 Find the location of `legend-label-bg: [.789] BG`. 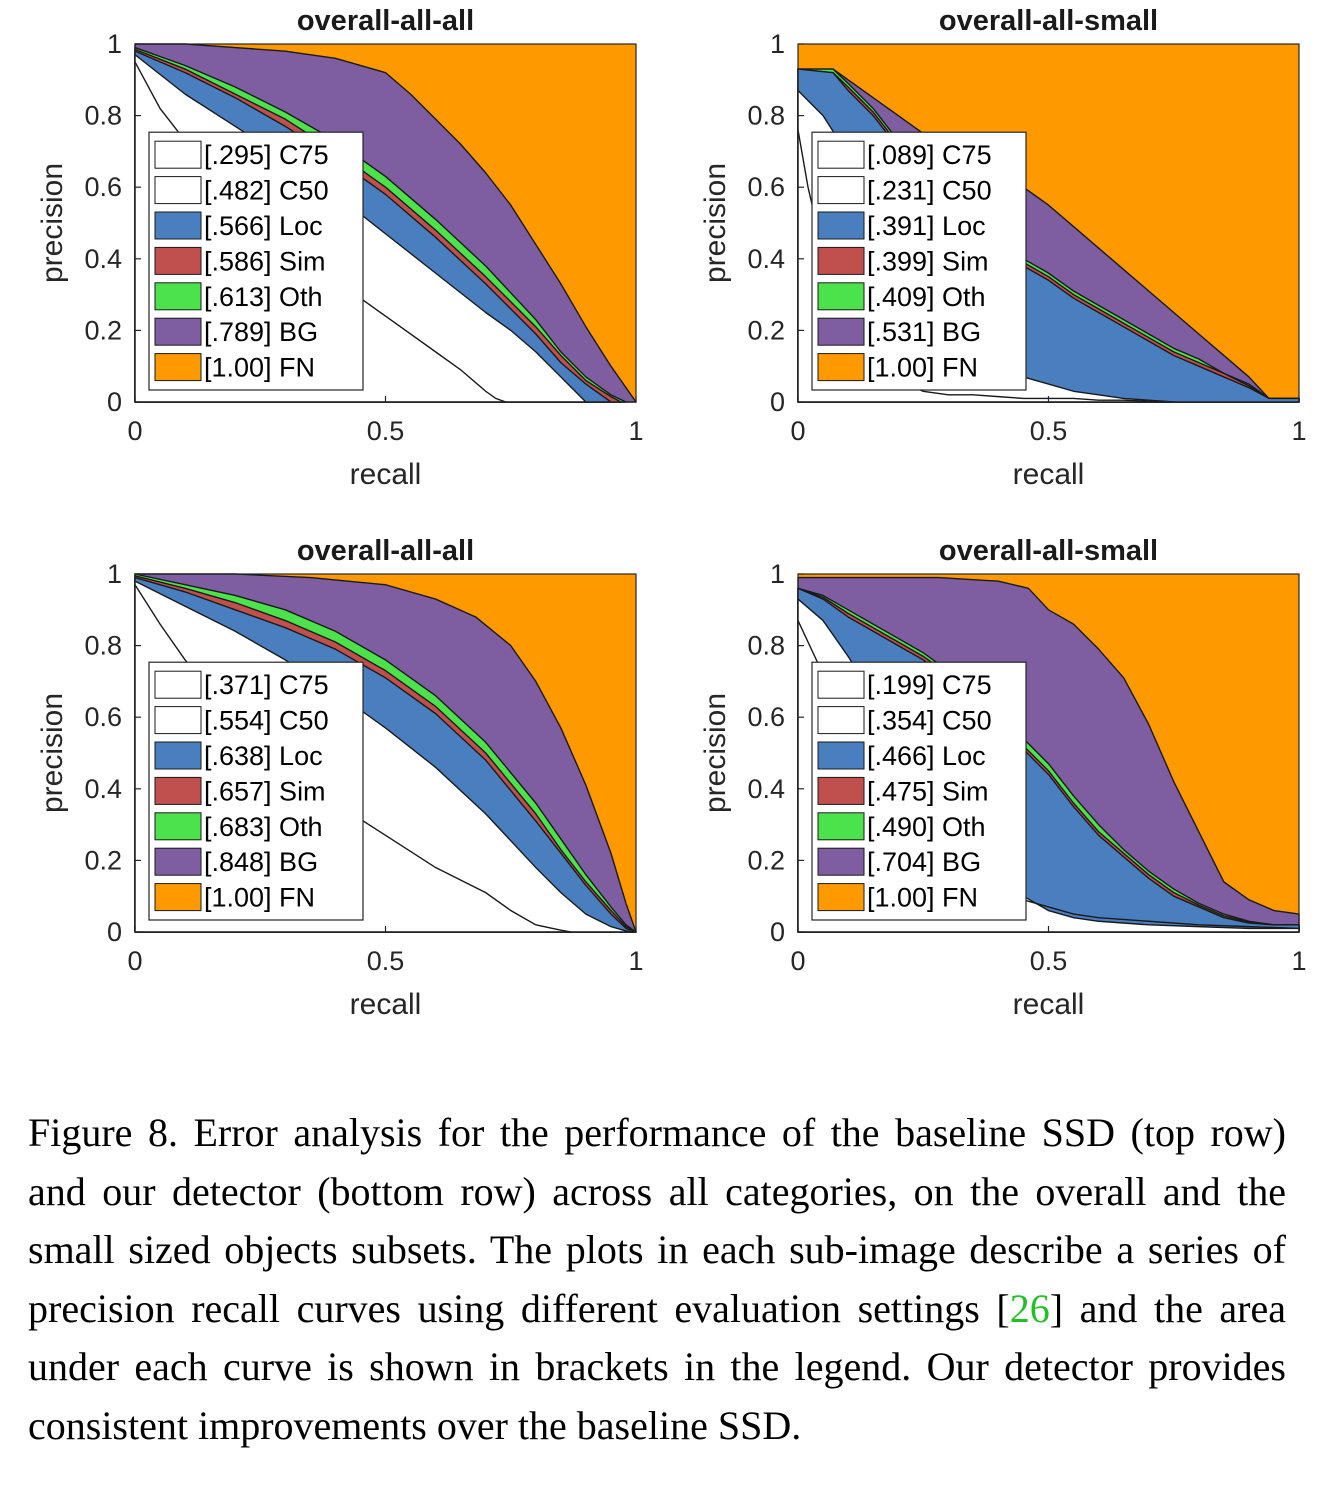

legend-label-bg: [.789] BG is located at coordinates (261, 332).